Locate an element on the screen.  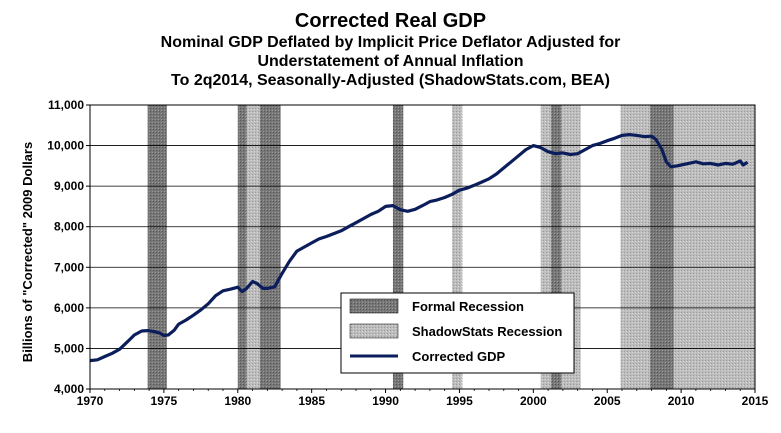
legend-swatch-formal-recession is located at coordinates (374, 306).